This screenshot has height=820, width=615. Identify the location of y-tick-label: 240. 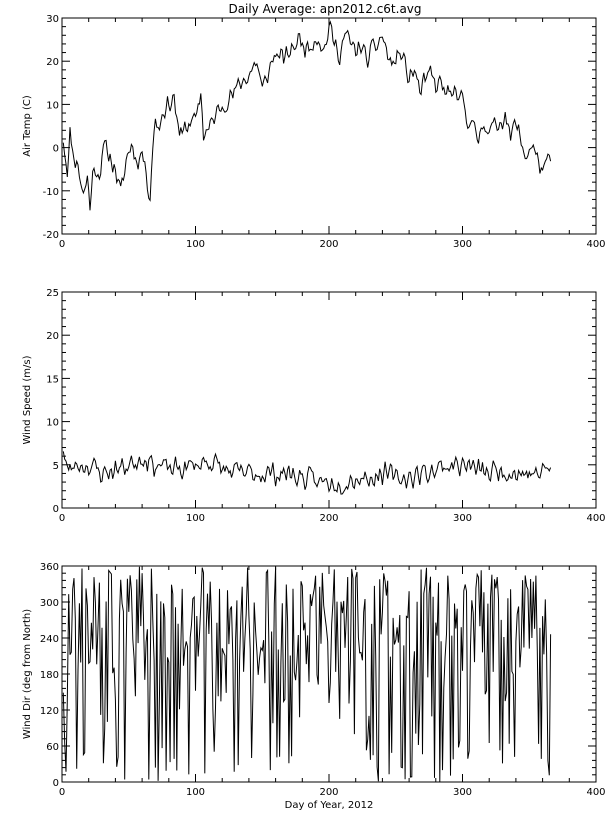
(49, 639).